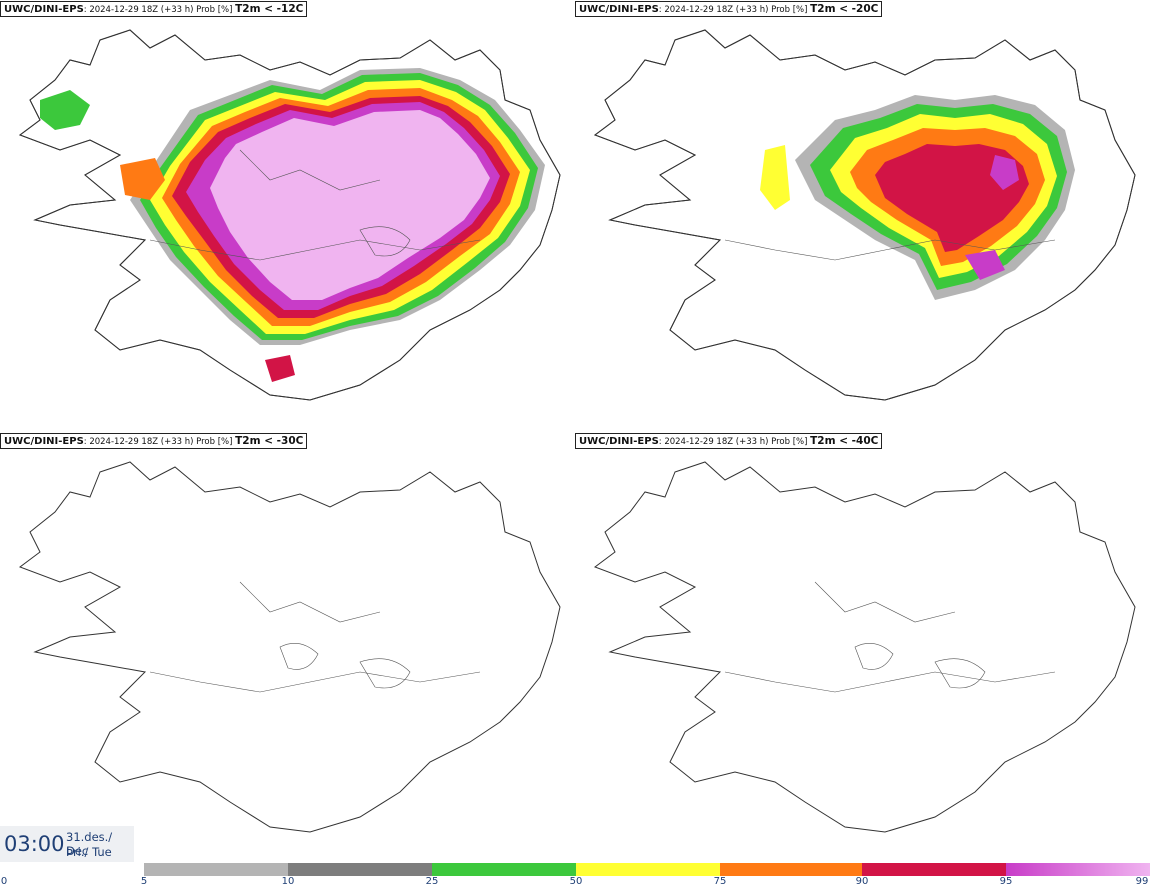 The height and width of the screenshot is (891, 1150). What do you see at coordinates (89, 844) in the screenshot?
I see `valid-date: 31.des./ Dec` at bounding box center [89, 844].